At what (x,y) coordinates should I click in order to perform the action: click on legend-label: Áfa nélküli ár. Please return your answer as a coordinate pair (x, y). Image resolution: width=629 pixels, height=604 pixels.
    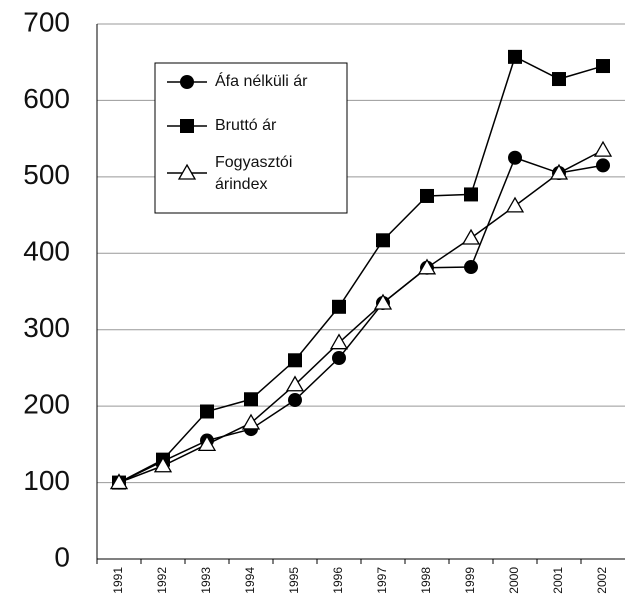
    Looking at the image, I should click on (261, 80).